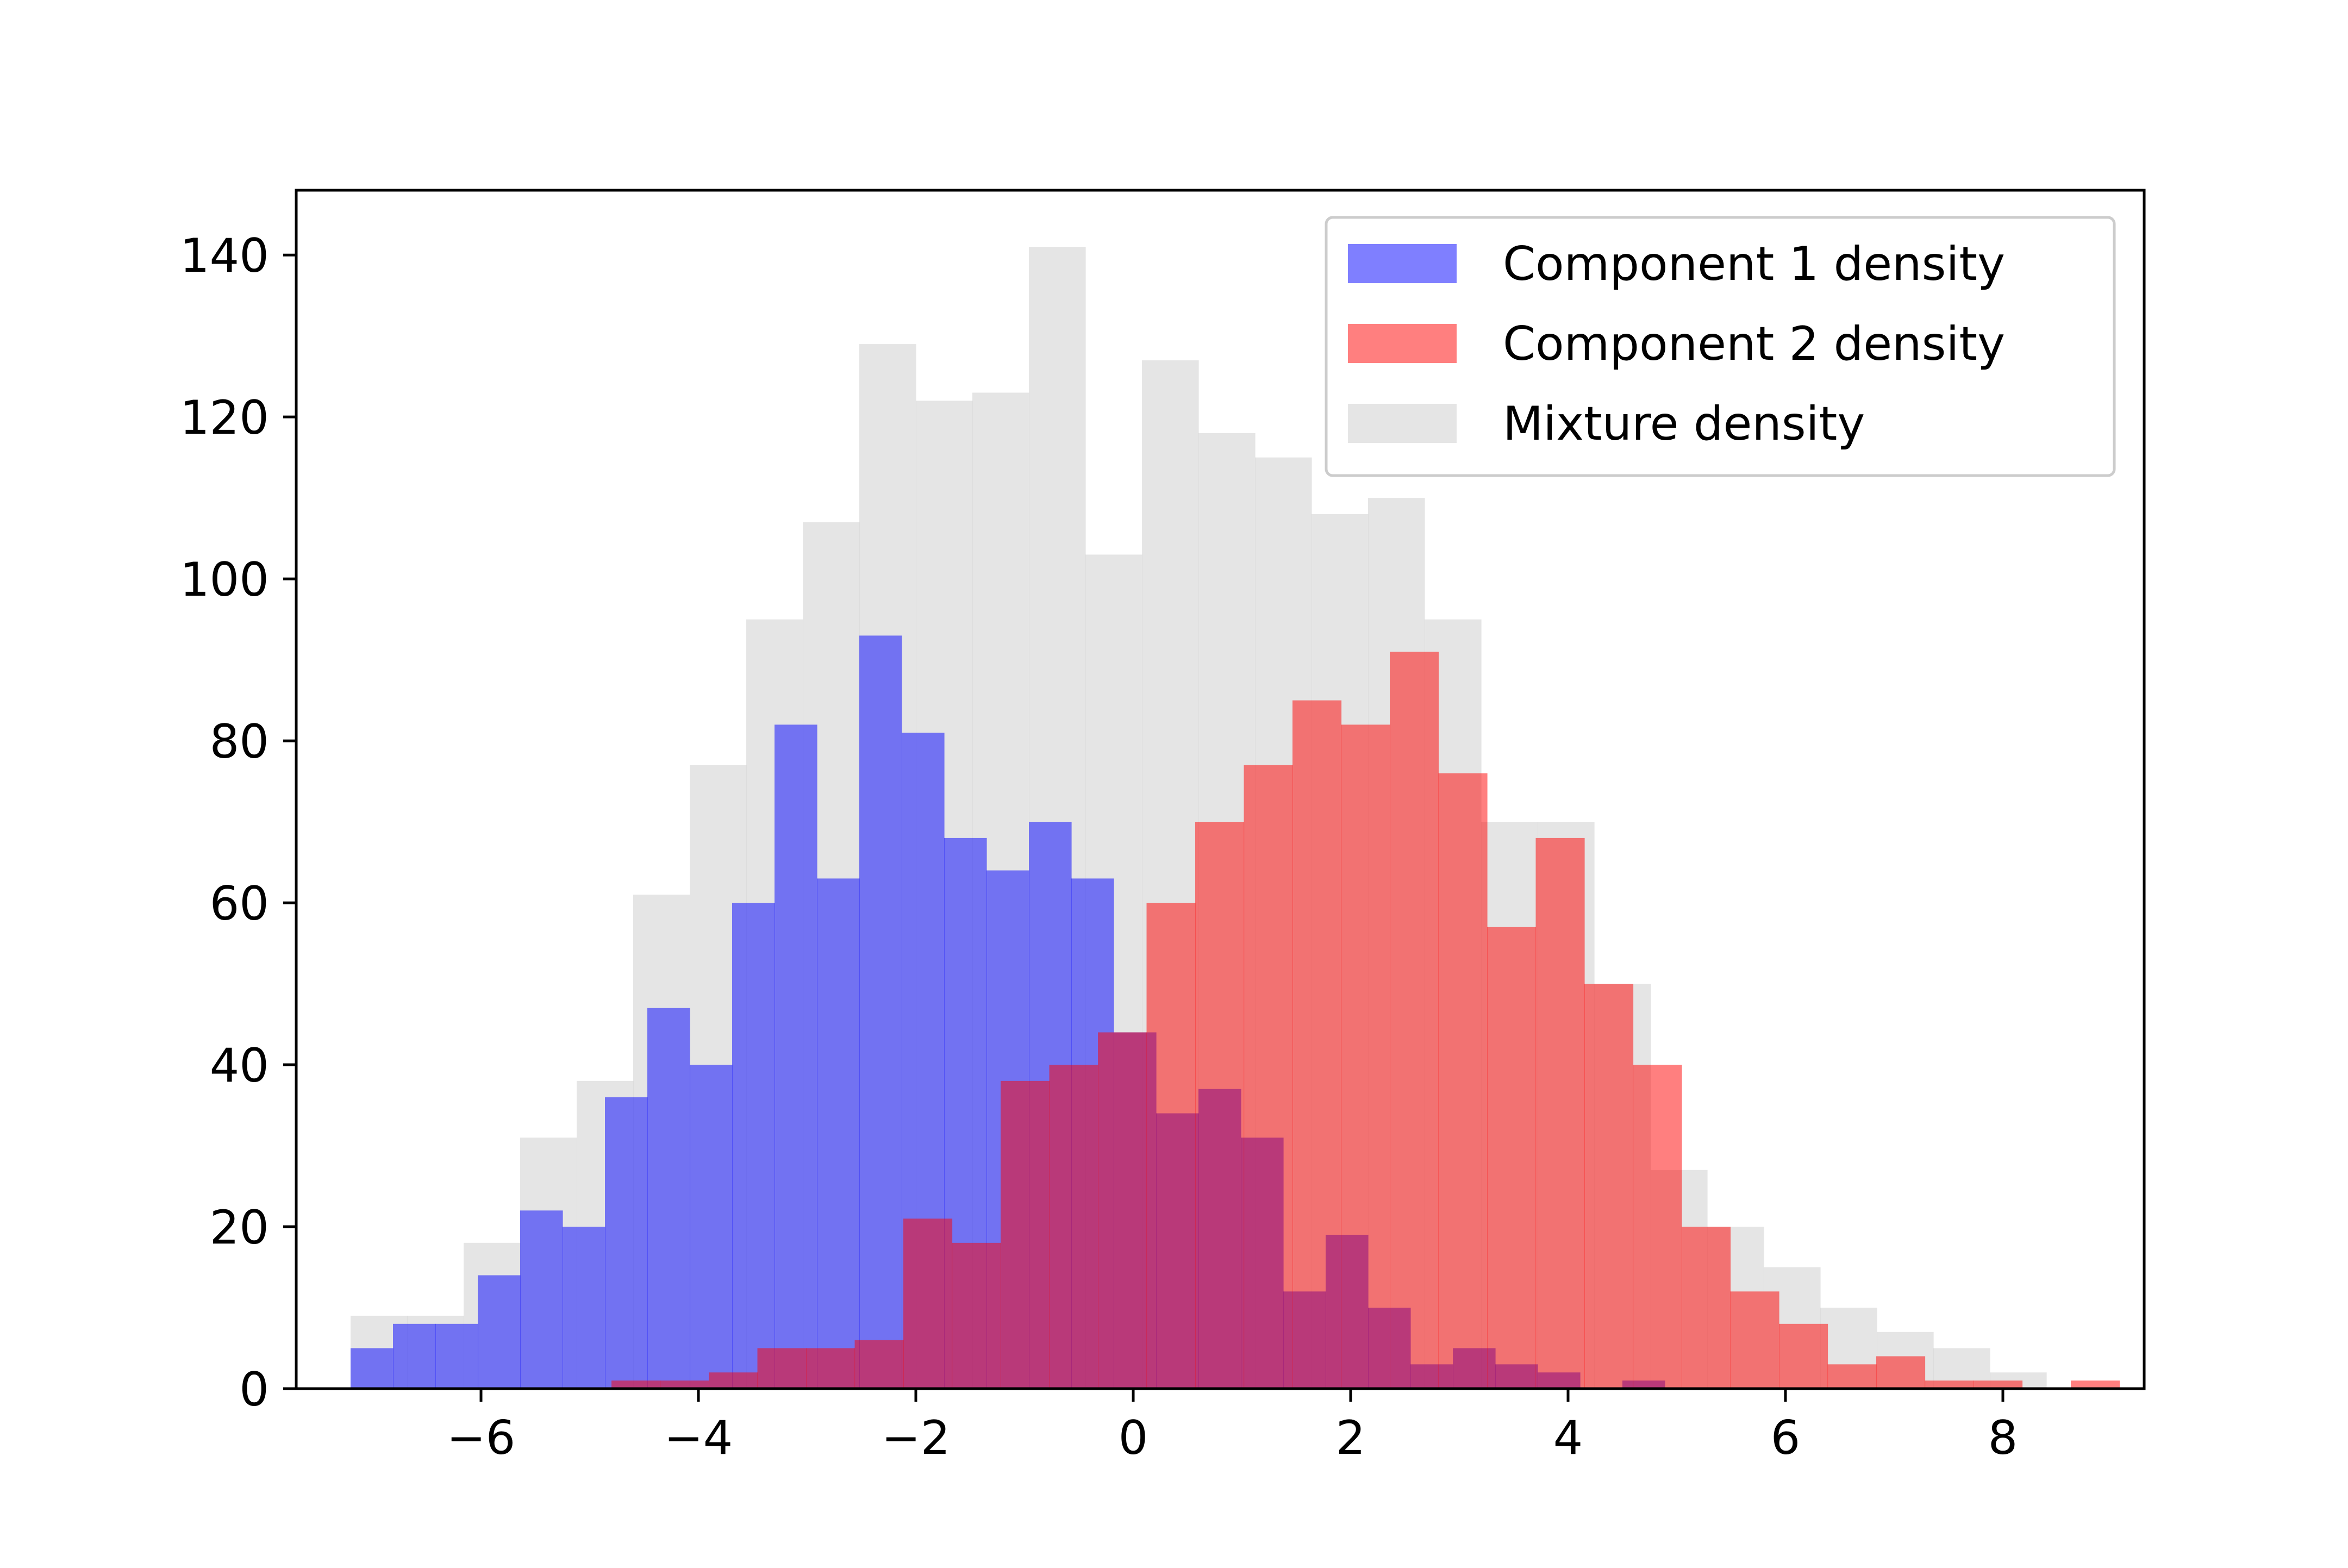 The image size is (2348, 1568). What do you see at coordinates (1786, 1438) in the screenshot?
I see `x-tick-label: 6` at bounding box center [1786, 1438].